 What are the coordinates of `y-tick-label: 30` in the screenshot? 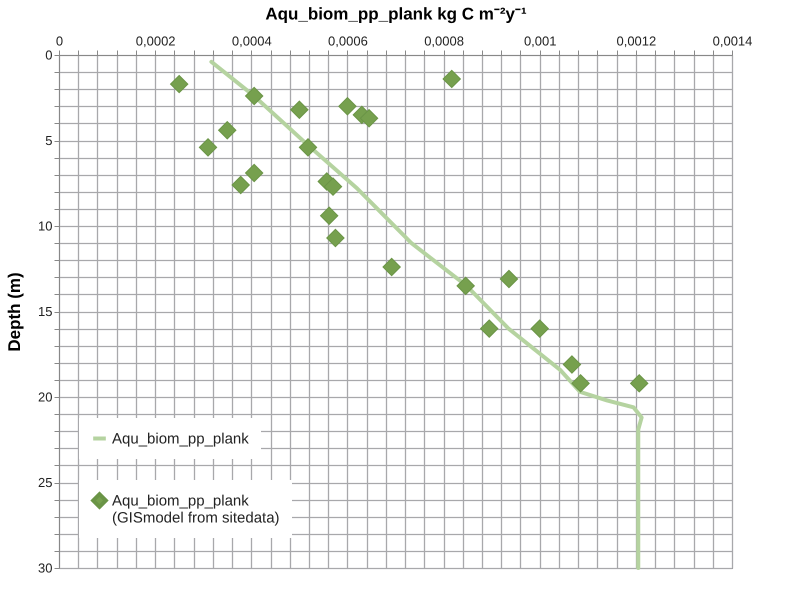 It's located at (45, 568).